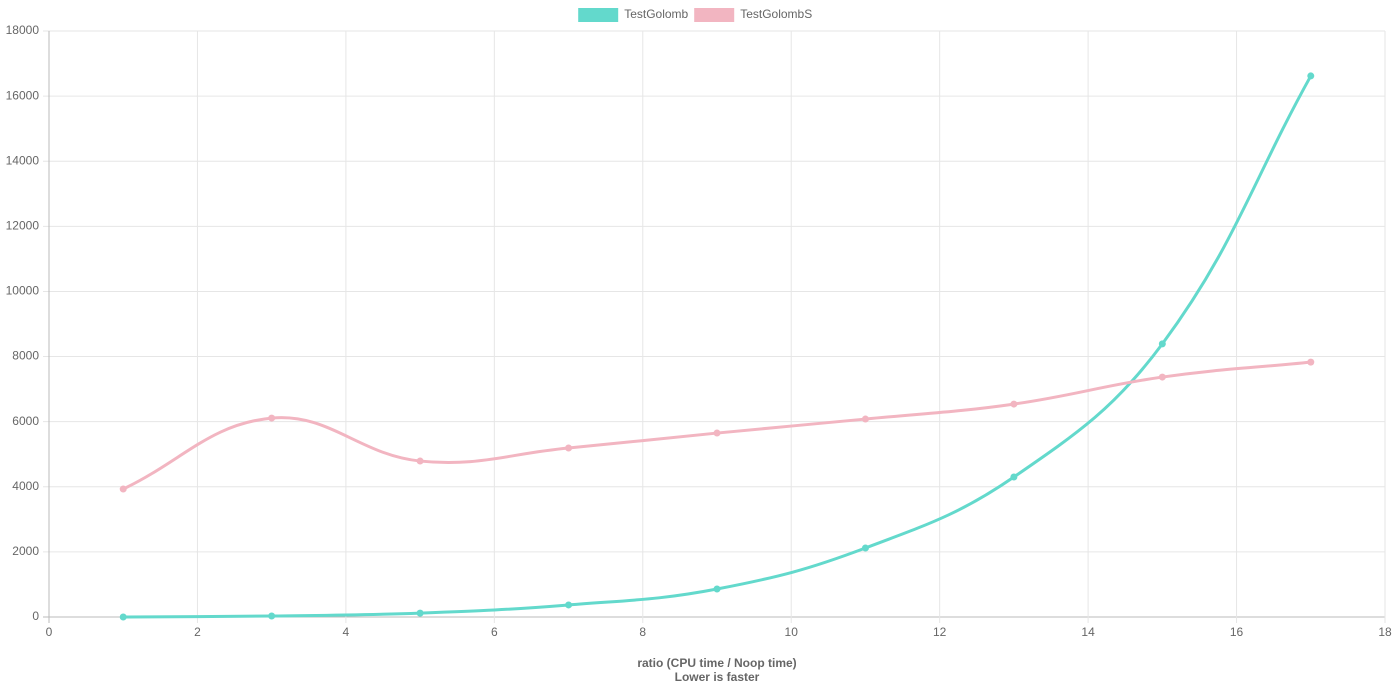 Image resolution: width=1395 pixels, height=697 pixels. What do you see at coordinates (25, 551) in the screenshot?
I see `y-tick-label: 2000` at bounding box center [25, 551].